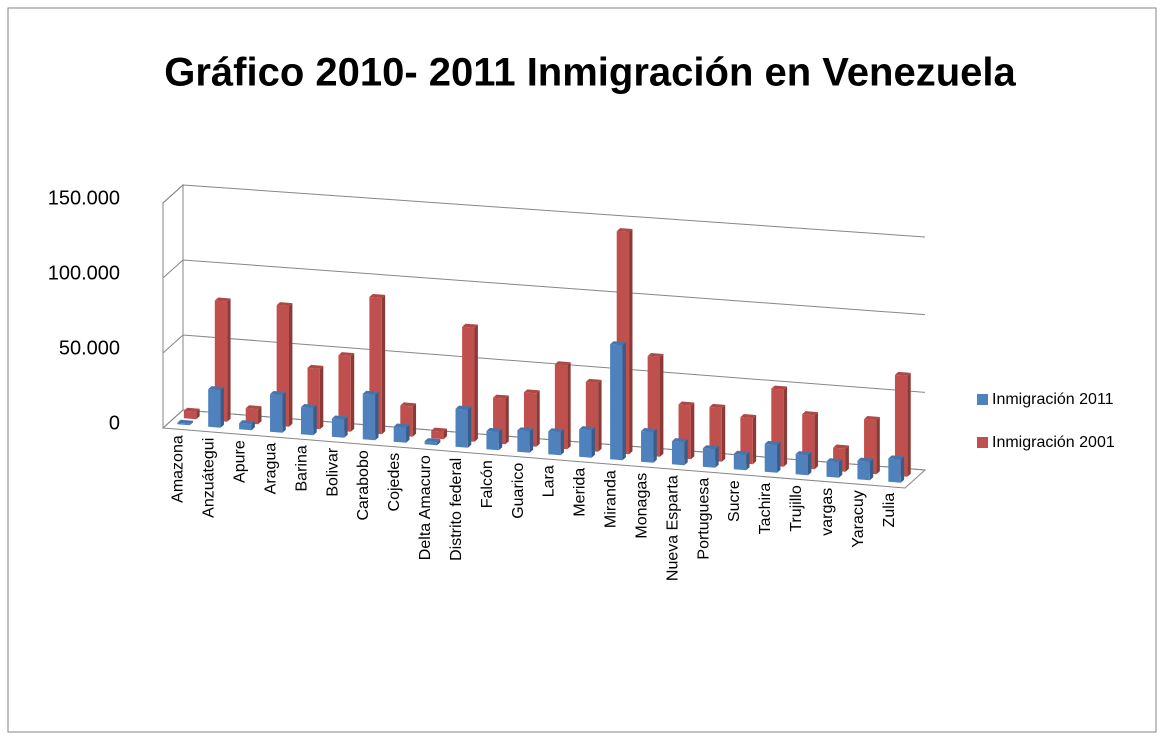  What do you see at coordinates (796, 508) in the screenshot?
I see `x-tick-label: Trujillo` at bounding box center [796, 508].